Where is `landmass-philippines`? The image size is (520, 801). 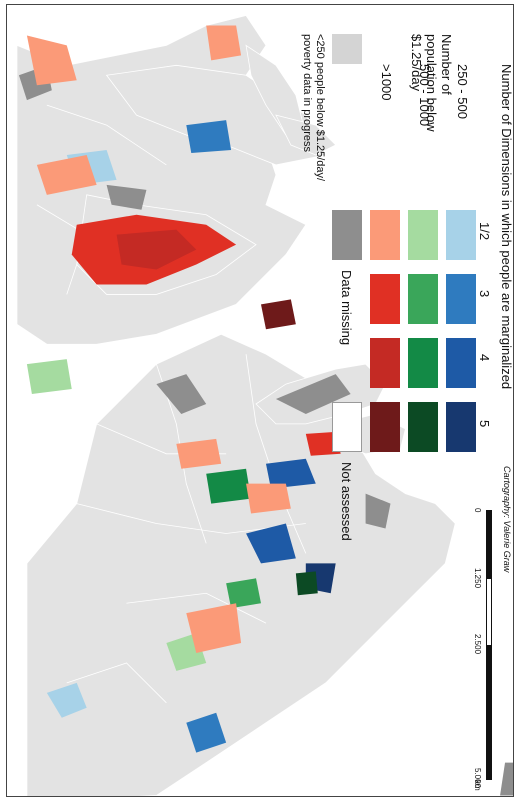
landmass-philippines is located at coordinates (306, 135).